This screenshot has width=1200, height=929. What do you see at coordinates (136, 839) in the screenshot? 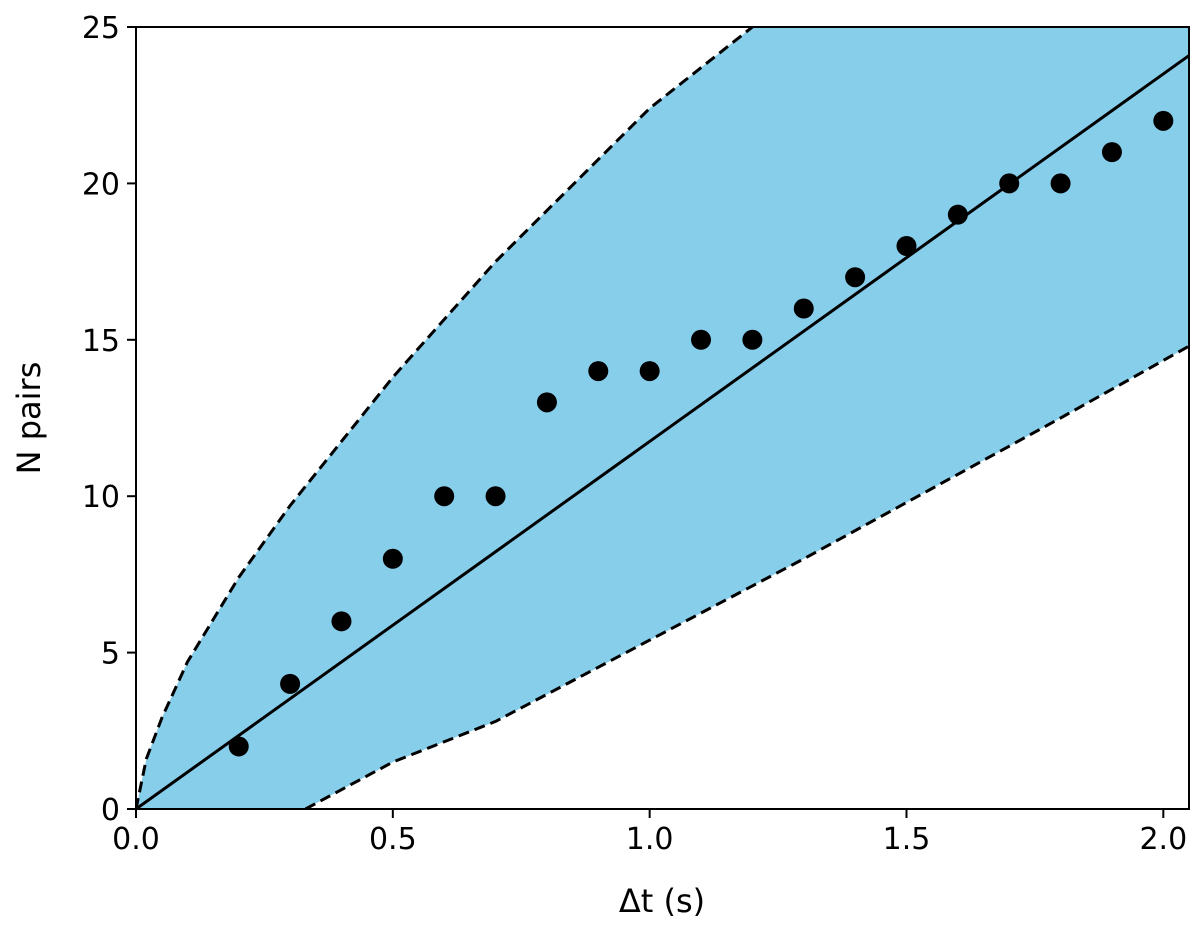
I see `x-tick-label: 0.0` at bounding box center [136, 839].